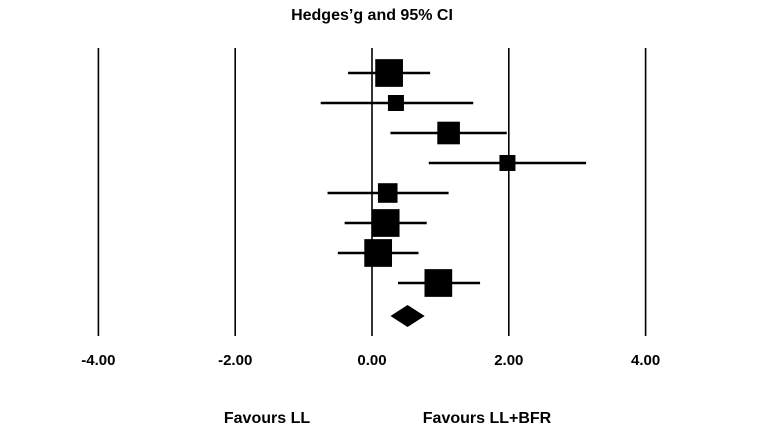 The image size is (764, 436). I want to click on chart-title: Hedges’g and 95% CI, so click(372, 15).